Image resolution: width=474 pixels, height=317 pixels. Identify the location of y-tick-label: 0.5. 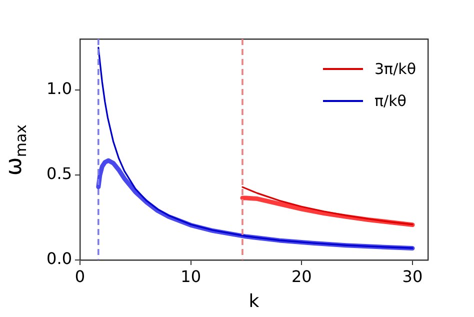
(59, 174).